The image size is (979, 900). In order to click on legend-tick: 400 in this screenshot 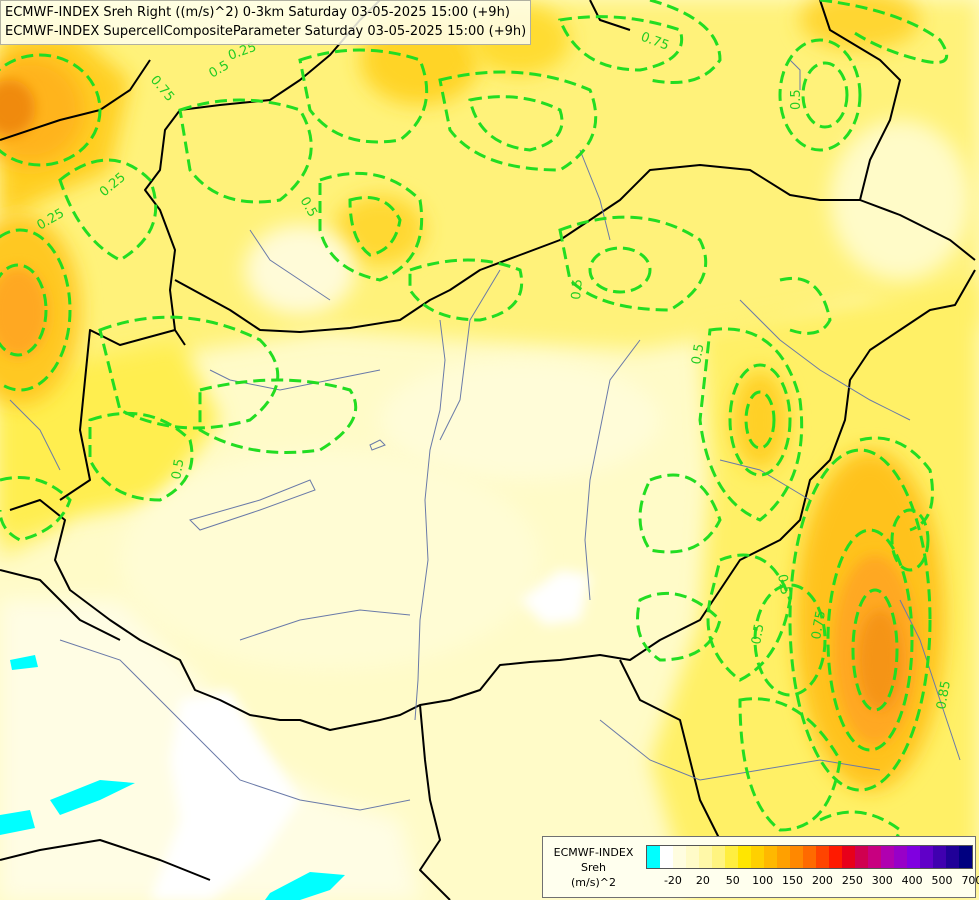, I will do `click(912, 880)`.